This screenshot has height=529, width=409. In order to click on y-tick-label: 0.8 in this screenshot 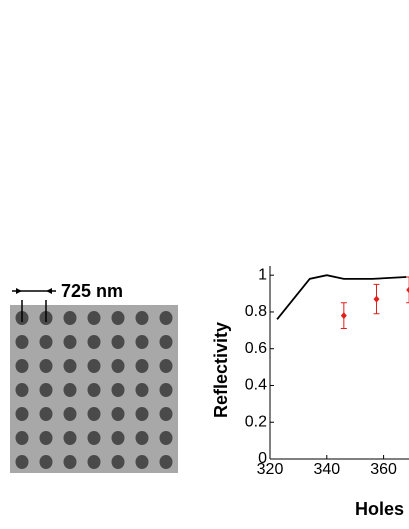, I will do `click(256, 311)`.